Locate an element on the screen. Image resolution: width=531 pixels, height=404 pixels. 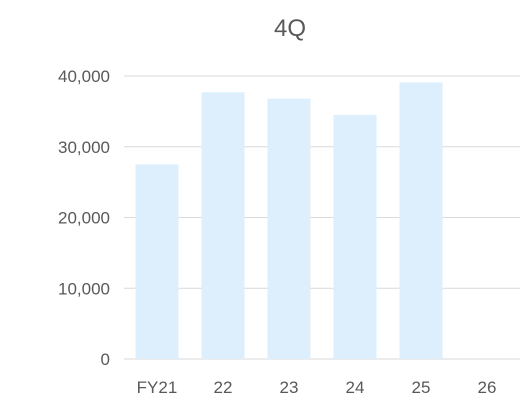
x-tick-label: FY21 is located at coordinates (157, 387).